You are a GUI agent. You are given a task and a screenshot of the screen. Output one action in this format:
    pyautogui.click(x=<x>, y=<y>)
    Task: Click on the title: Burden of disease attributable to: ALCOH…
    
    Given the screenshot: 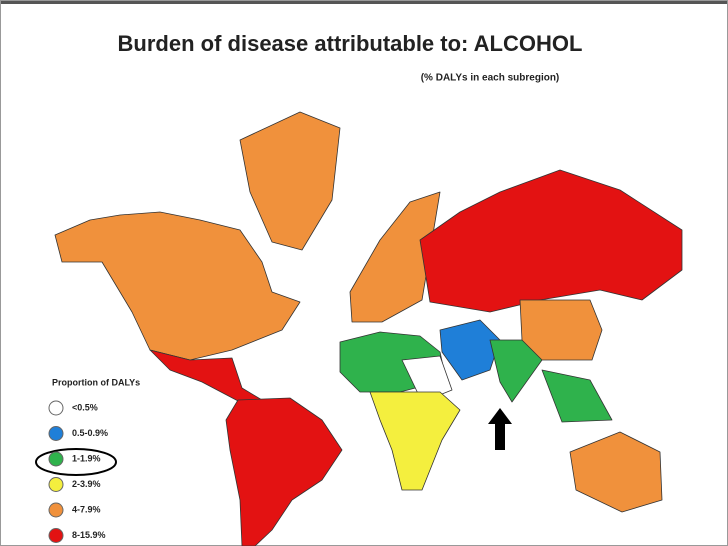 What is the action you would take?
    pyautogui.click(x=350, y=43)
    